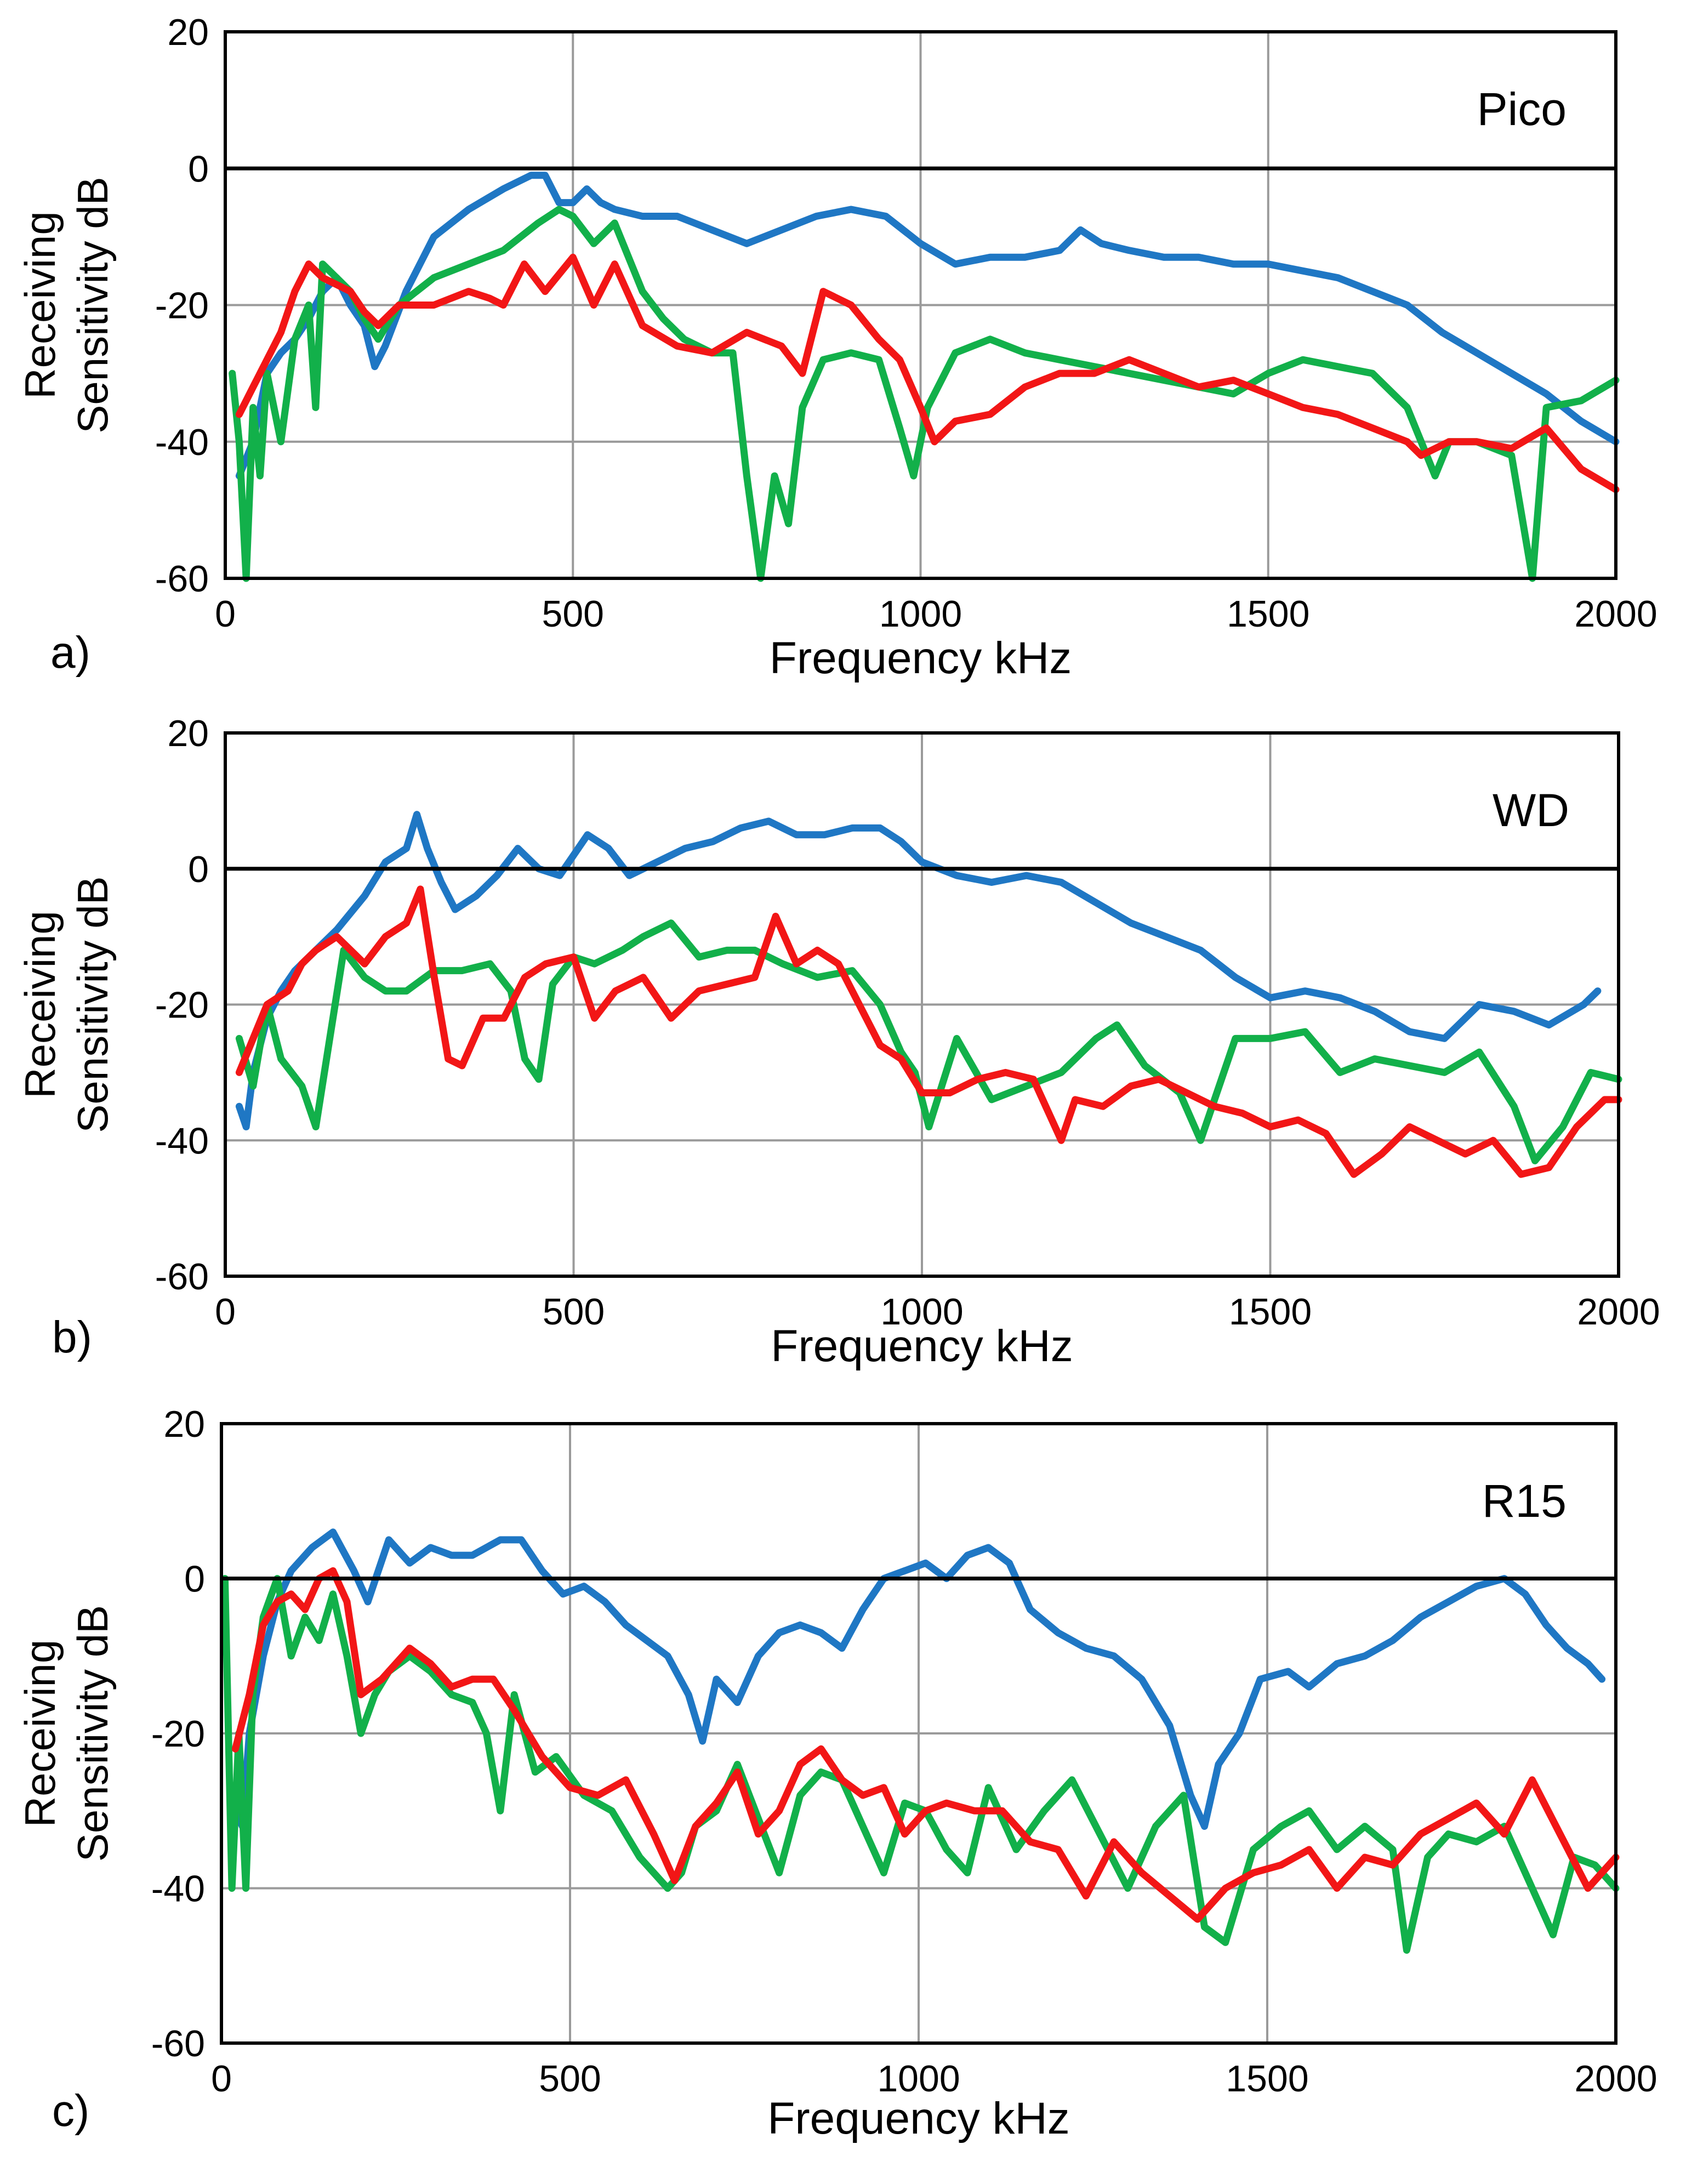 The image size is (1686, 2184). What do you see at coordinates (70, 653) in the screenshot?
I see `panel-label: a)` at bounding box center [70, 653].